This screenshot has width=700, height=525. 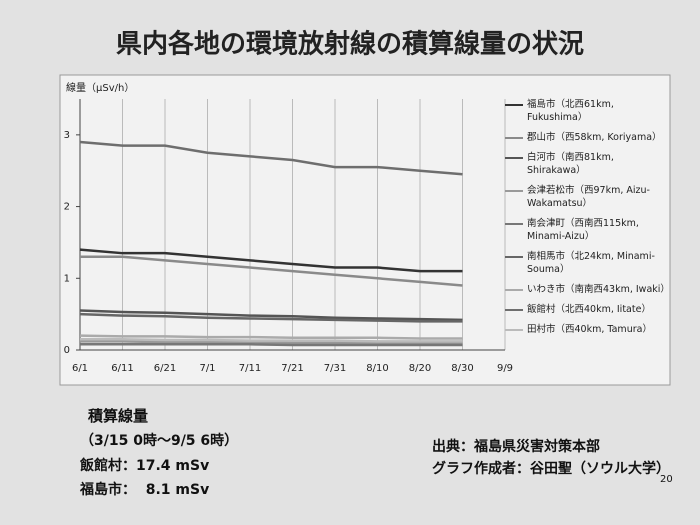 I want to click on x-tick-label: 8/30, so click(x=462, y=368).